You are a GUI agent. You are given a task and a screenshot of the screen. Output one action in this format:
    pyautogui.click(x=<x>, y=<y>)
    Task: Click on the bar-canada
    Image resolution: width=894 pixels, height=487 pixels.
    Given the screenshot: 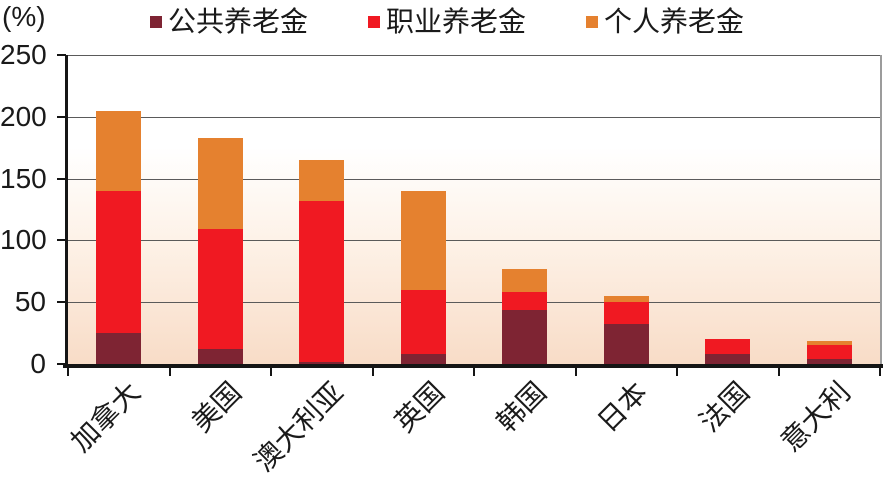 What is the action you would take?
    pyautogui.click(x=119, y=237)
    